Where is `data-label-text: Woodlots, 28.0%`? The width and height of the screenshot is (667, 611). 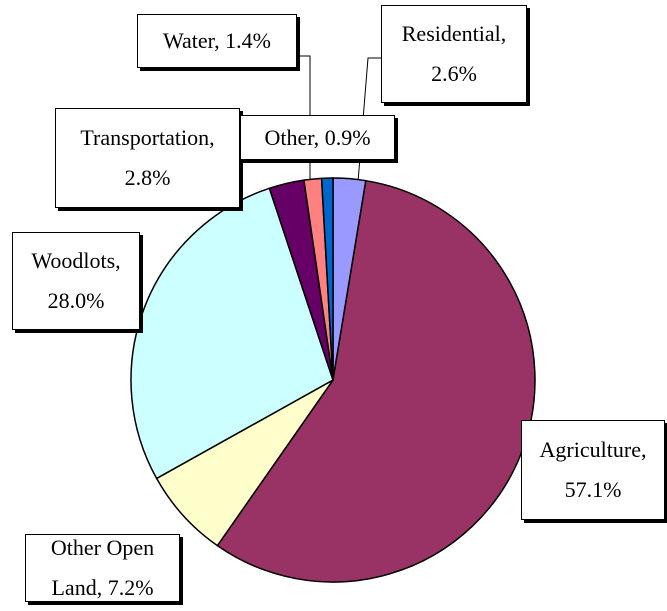
data-label-text: Woodlots, 28.0% is located at coordinates (76, 281).